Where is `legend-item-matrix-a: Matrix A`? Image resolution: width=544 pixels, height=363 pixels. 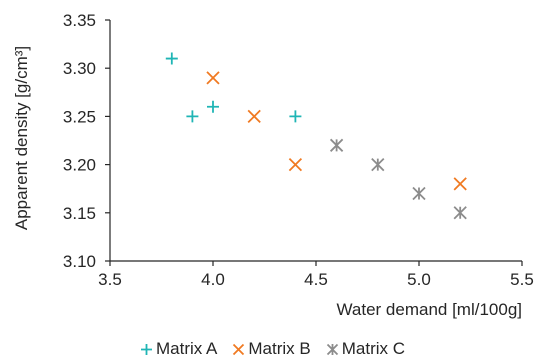
legend-item-matrix-a: Matrix A is located at coordinates (178, 349).